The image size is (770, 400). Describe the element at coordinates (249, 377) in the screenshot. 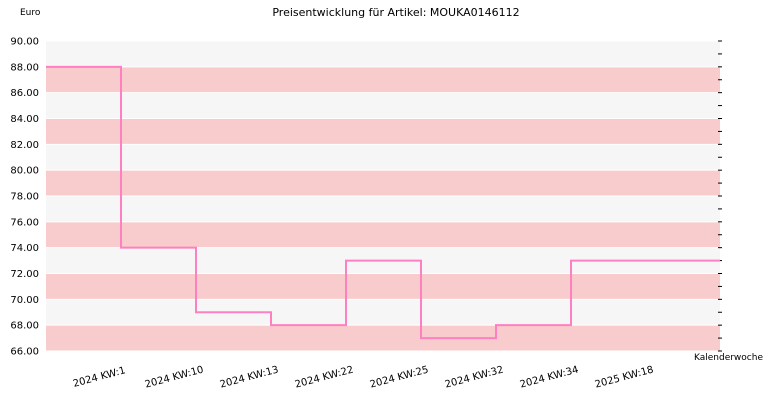

I see `x-tick-label: 2024 KW:13` at that location.